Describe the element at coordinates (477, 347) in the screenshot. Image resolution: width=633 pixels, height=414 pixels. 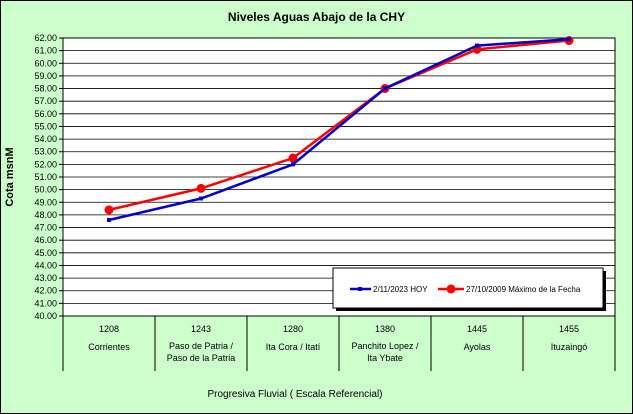
I see `category-name-label: Ayolas` at that location.